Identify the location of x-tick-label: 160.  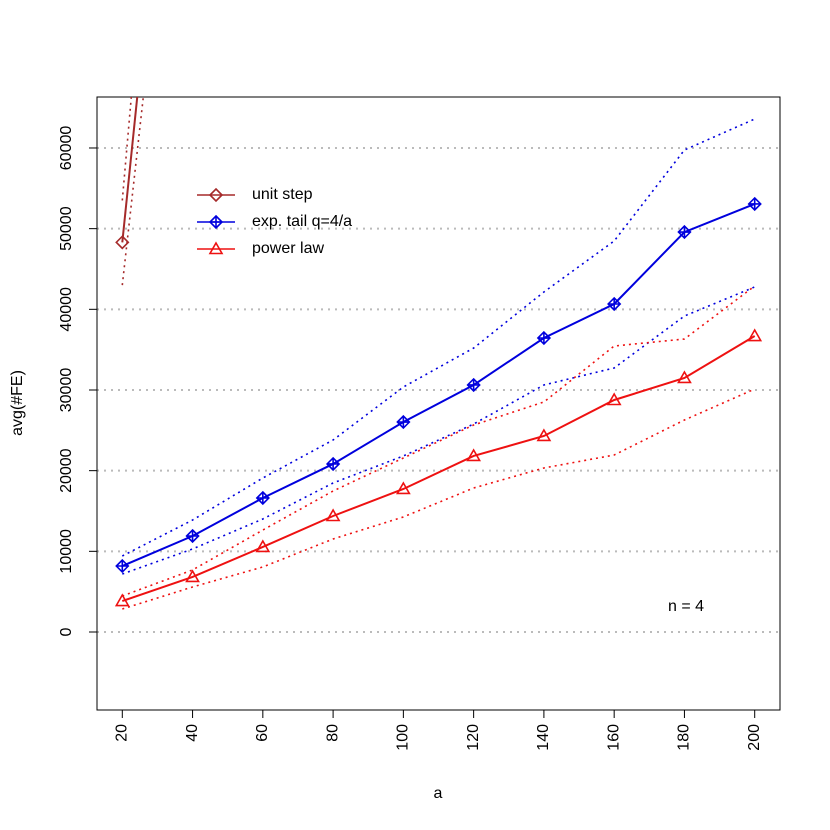
(613, 737).